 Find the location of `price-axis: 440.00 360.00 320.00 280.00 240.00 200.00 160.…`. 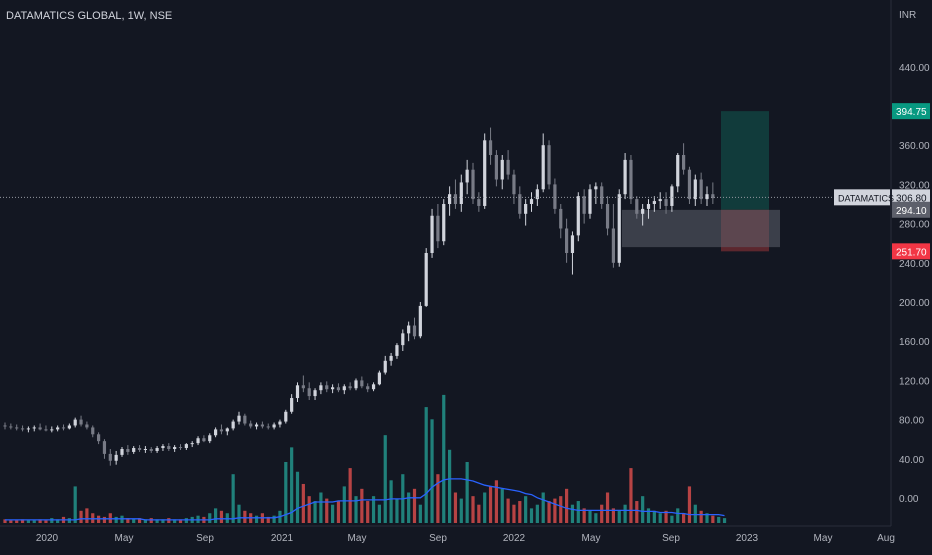

price-axis: 440.00 360.00 320.00 280.00 240.00 200.00 160.… is located at coordinates (914, 284).